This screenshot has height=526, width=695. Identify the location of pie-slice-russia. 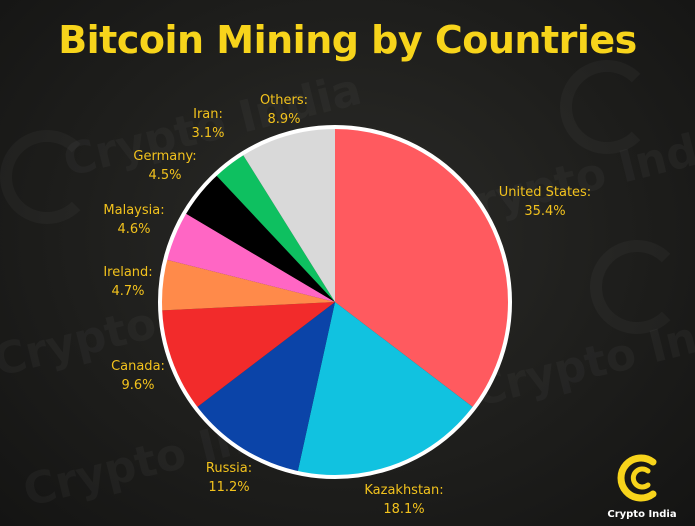
(265, 387).